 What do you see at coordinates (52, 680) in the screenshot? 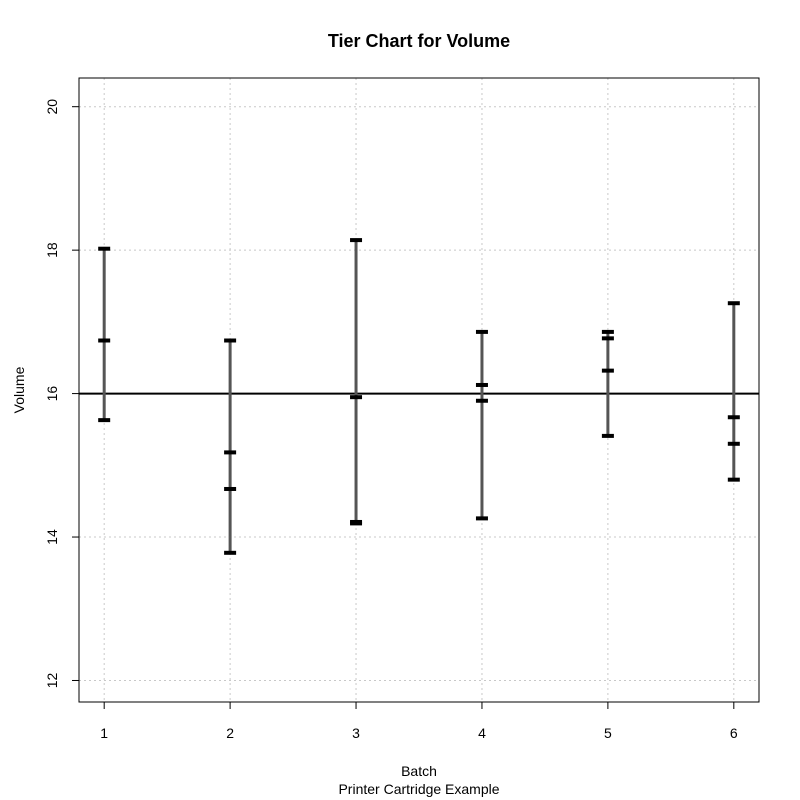
I see `y-tick-label: 12` at bounding box center [52, 680].